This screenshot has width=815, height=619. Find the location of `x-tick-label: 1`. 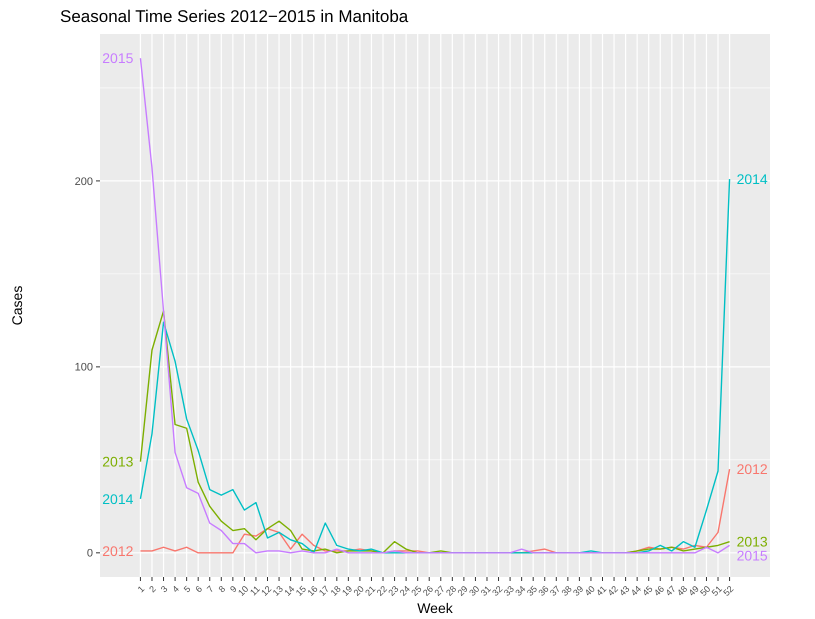

x-tick-label: 1 is located at coordinates (141, 589).